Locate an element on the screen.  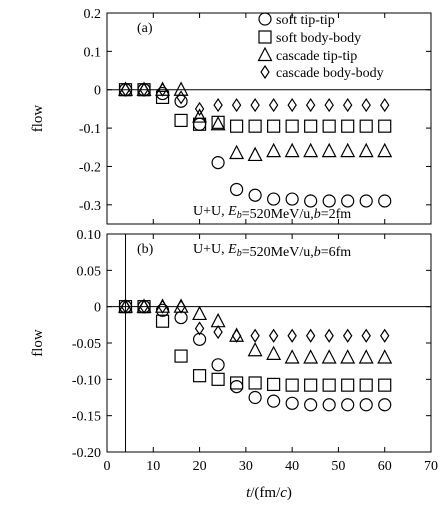
x-tick-label: 60 is located at coordinates (385, 466).